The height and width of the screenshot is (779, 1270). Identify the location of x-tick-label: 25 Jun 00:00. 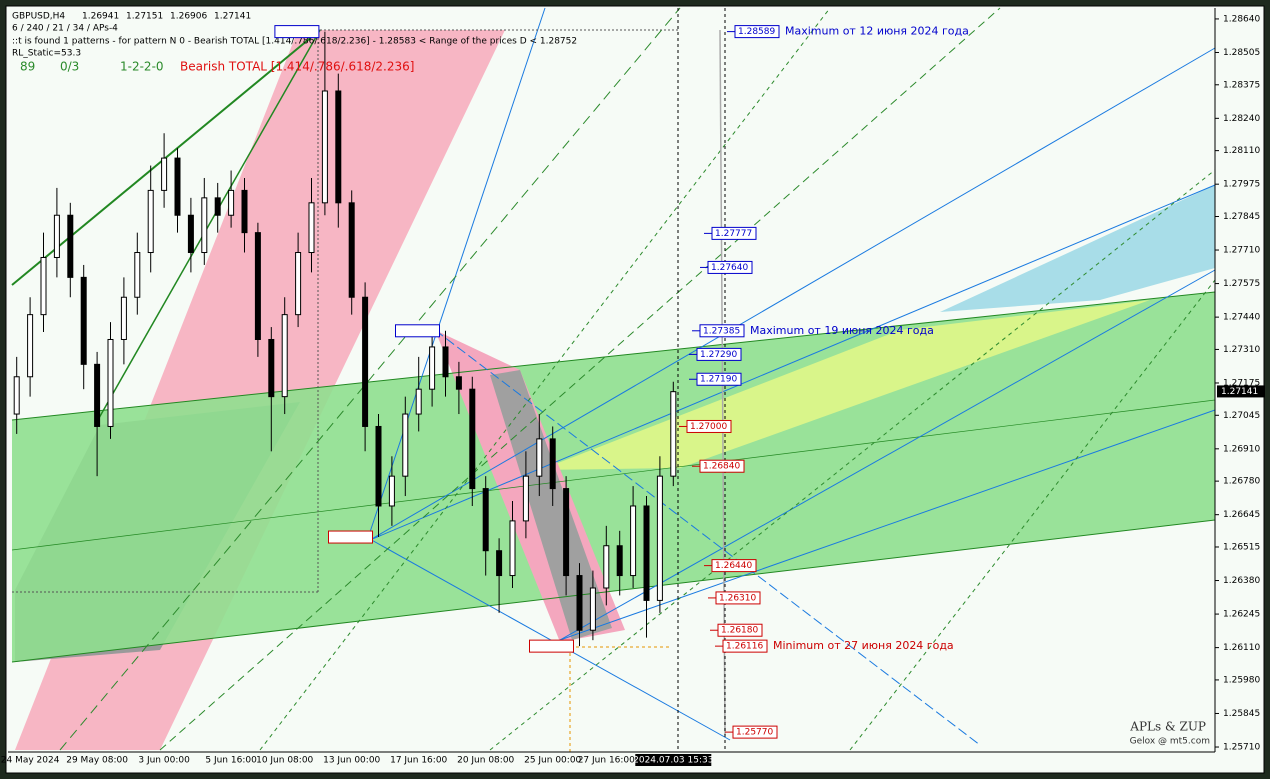
(552, 761).